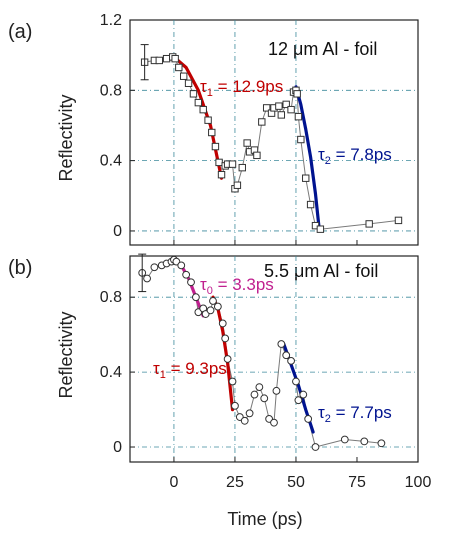 The height and width of the screenshot is (542, 474). Describe the element at coordinates (20, 32) in the screenshot. I see `panel-a-label: (a)` at that location.